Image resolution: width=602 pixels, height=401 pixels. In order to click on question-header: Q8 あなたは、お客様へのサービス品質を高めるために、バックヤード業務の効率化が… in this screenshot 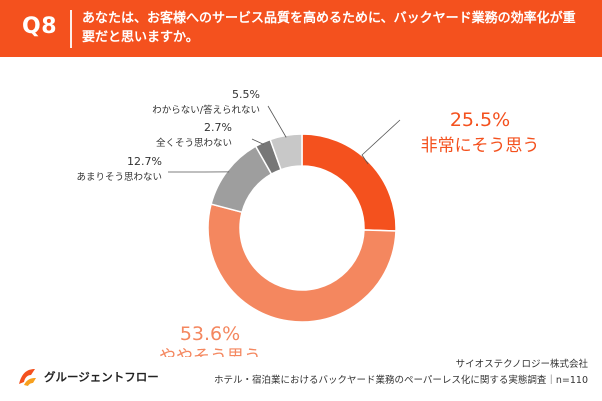, I will do `click(301, 28)`.